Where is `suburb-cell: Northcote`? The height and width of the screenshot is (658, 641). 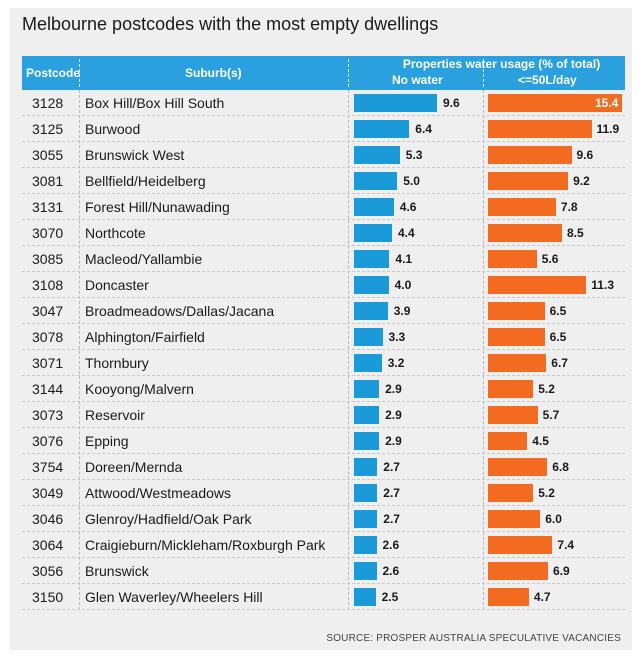 suburb-cell: Northcote is located at coordinates (115, 233).